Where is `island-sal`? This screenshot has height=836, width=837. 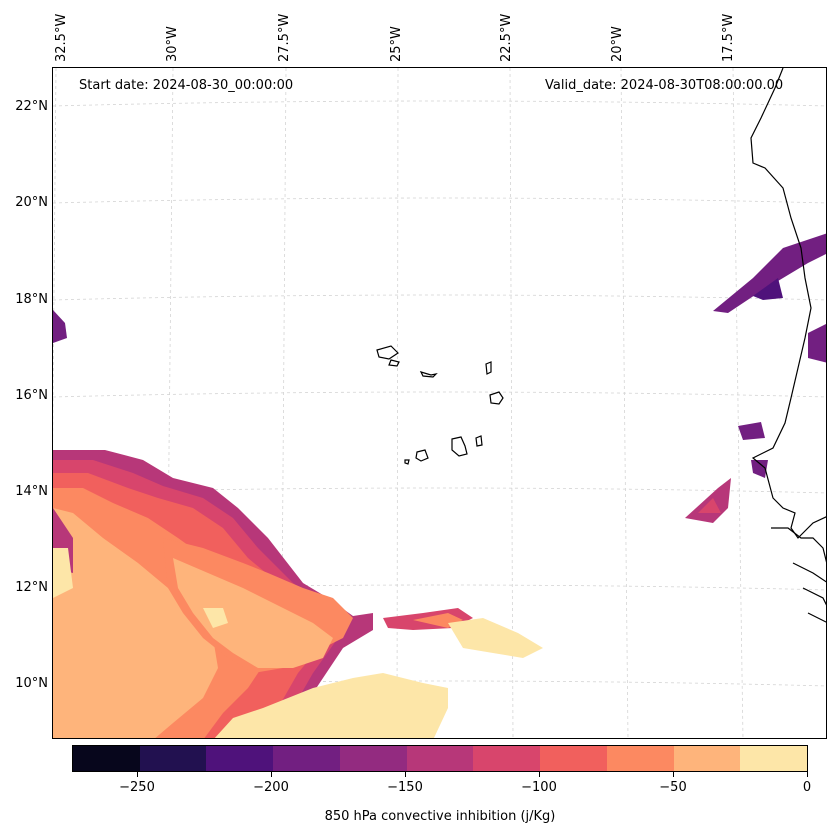
island-sal is located at coordinates (488, 368).